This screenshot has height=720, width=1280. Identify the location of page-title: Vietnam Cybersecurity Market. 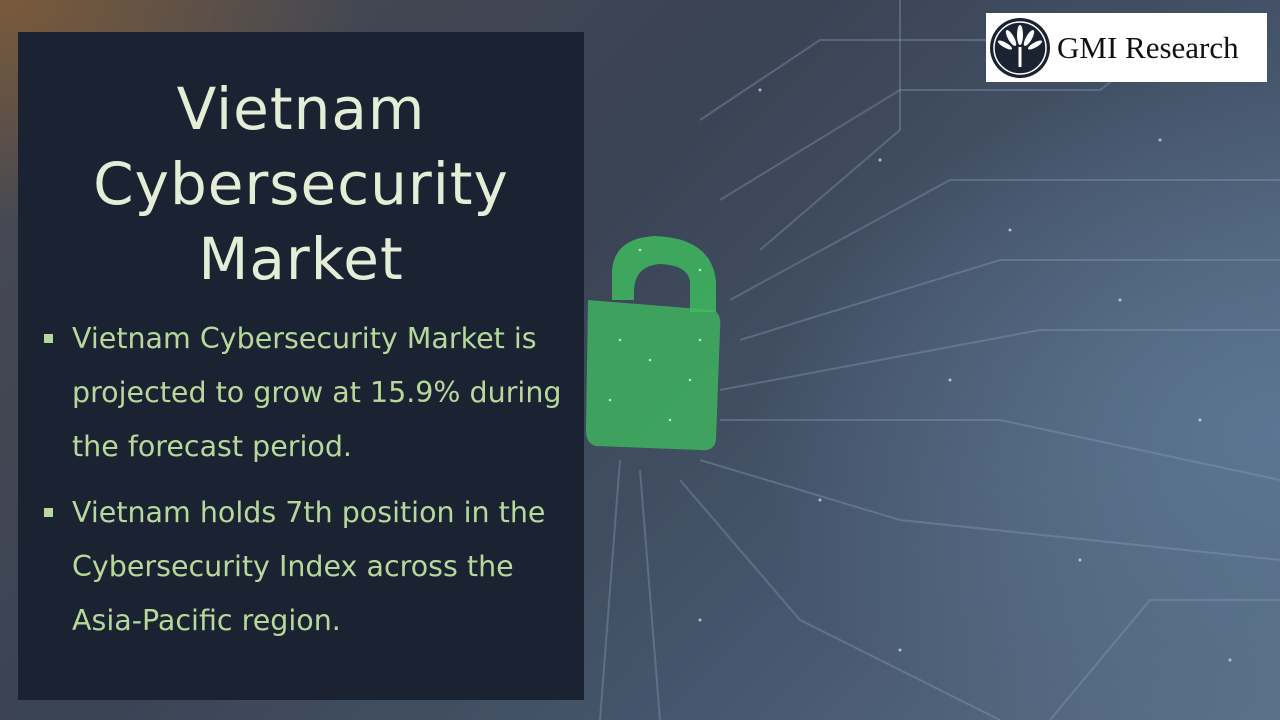
(301, 184).